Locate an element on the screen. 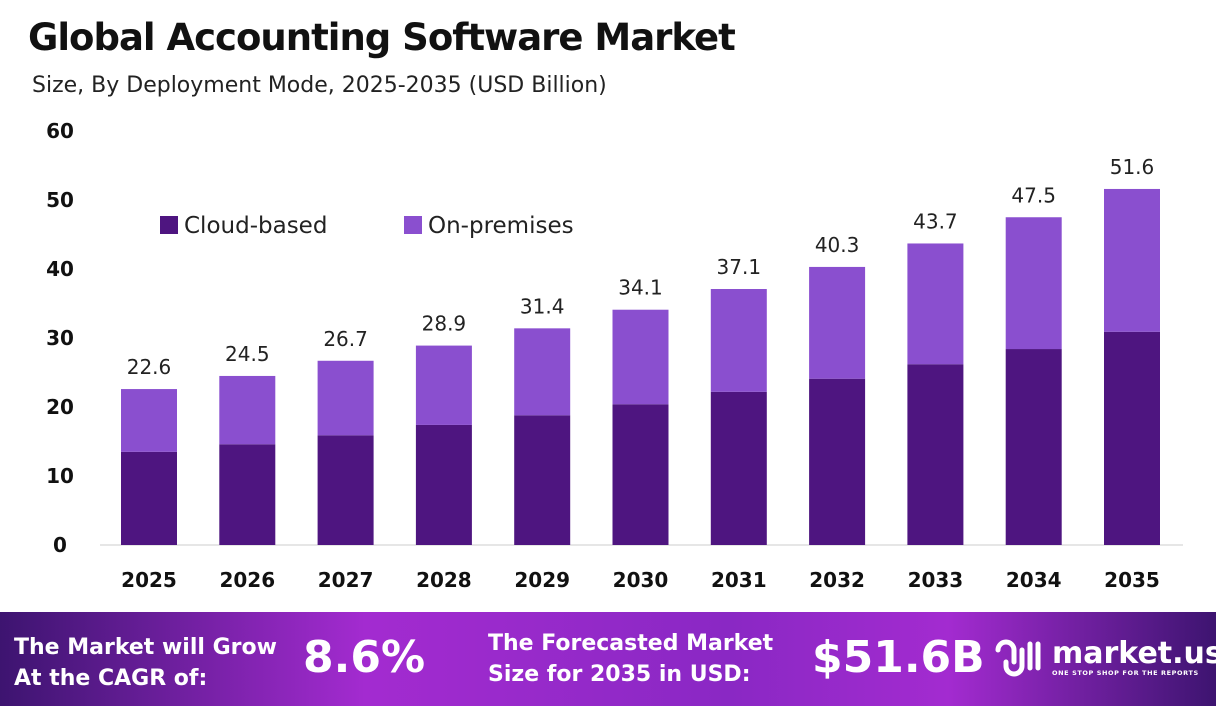  market-us-logo: market.us ONE STOP SHOP FOR THE REPORTS is located at coordinates (1104, 658).